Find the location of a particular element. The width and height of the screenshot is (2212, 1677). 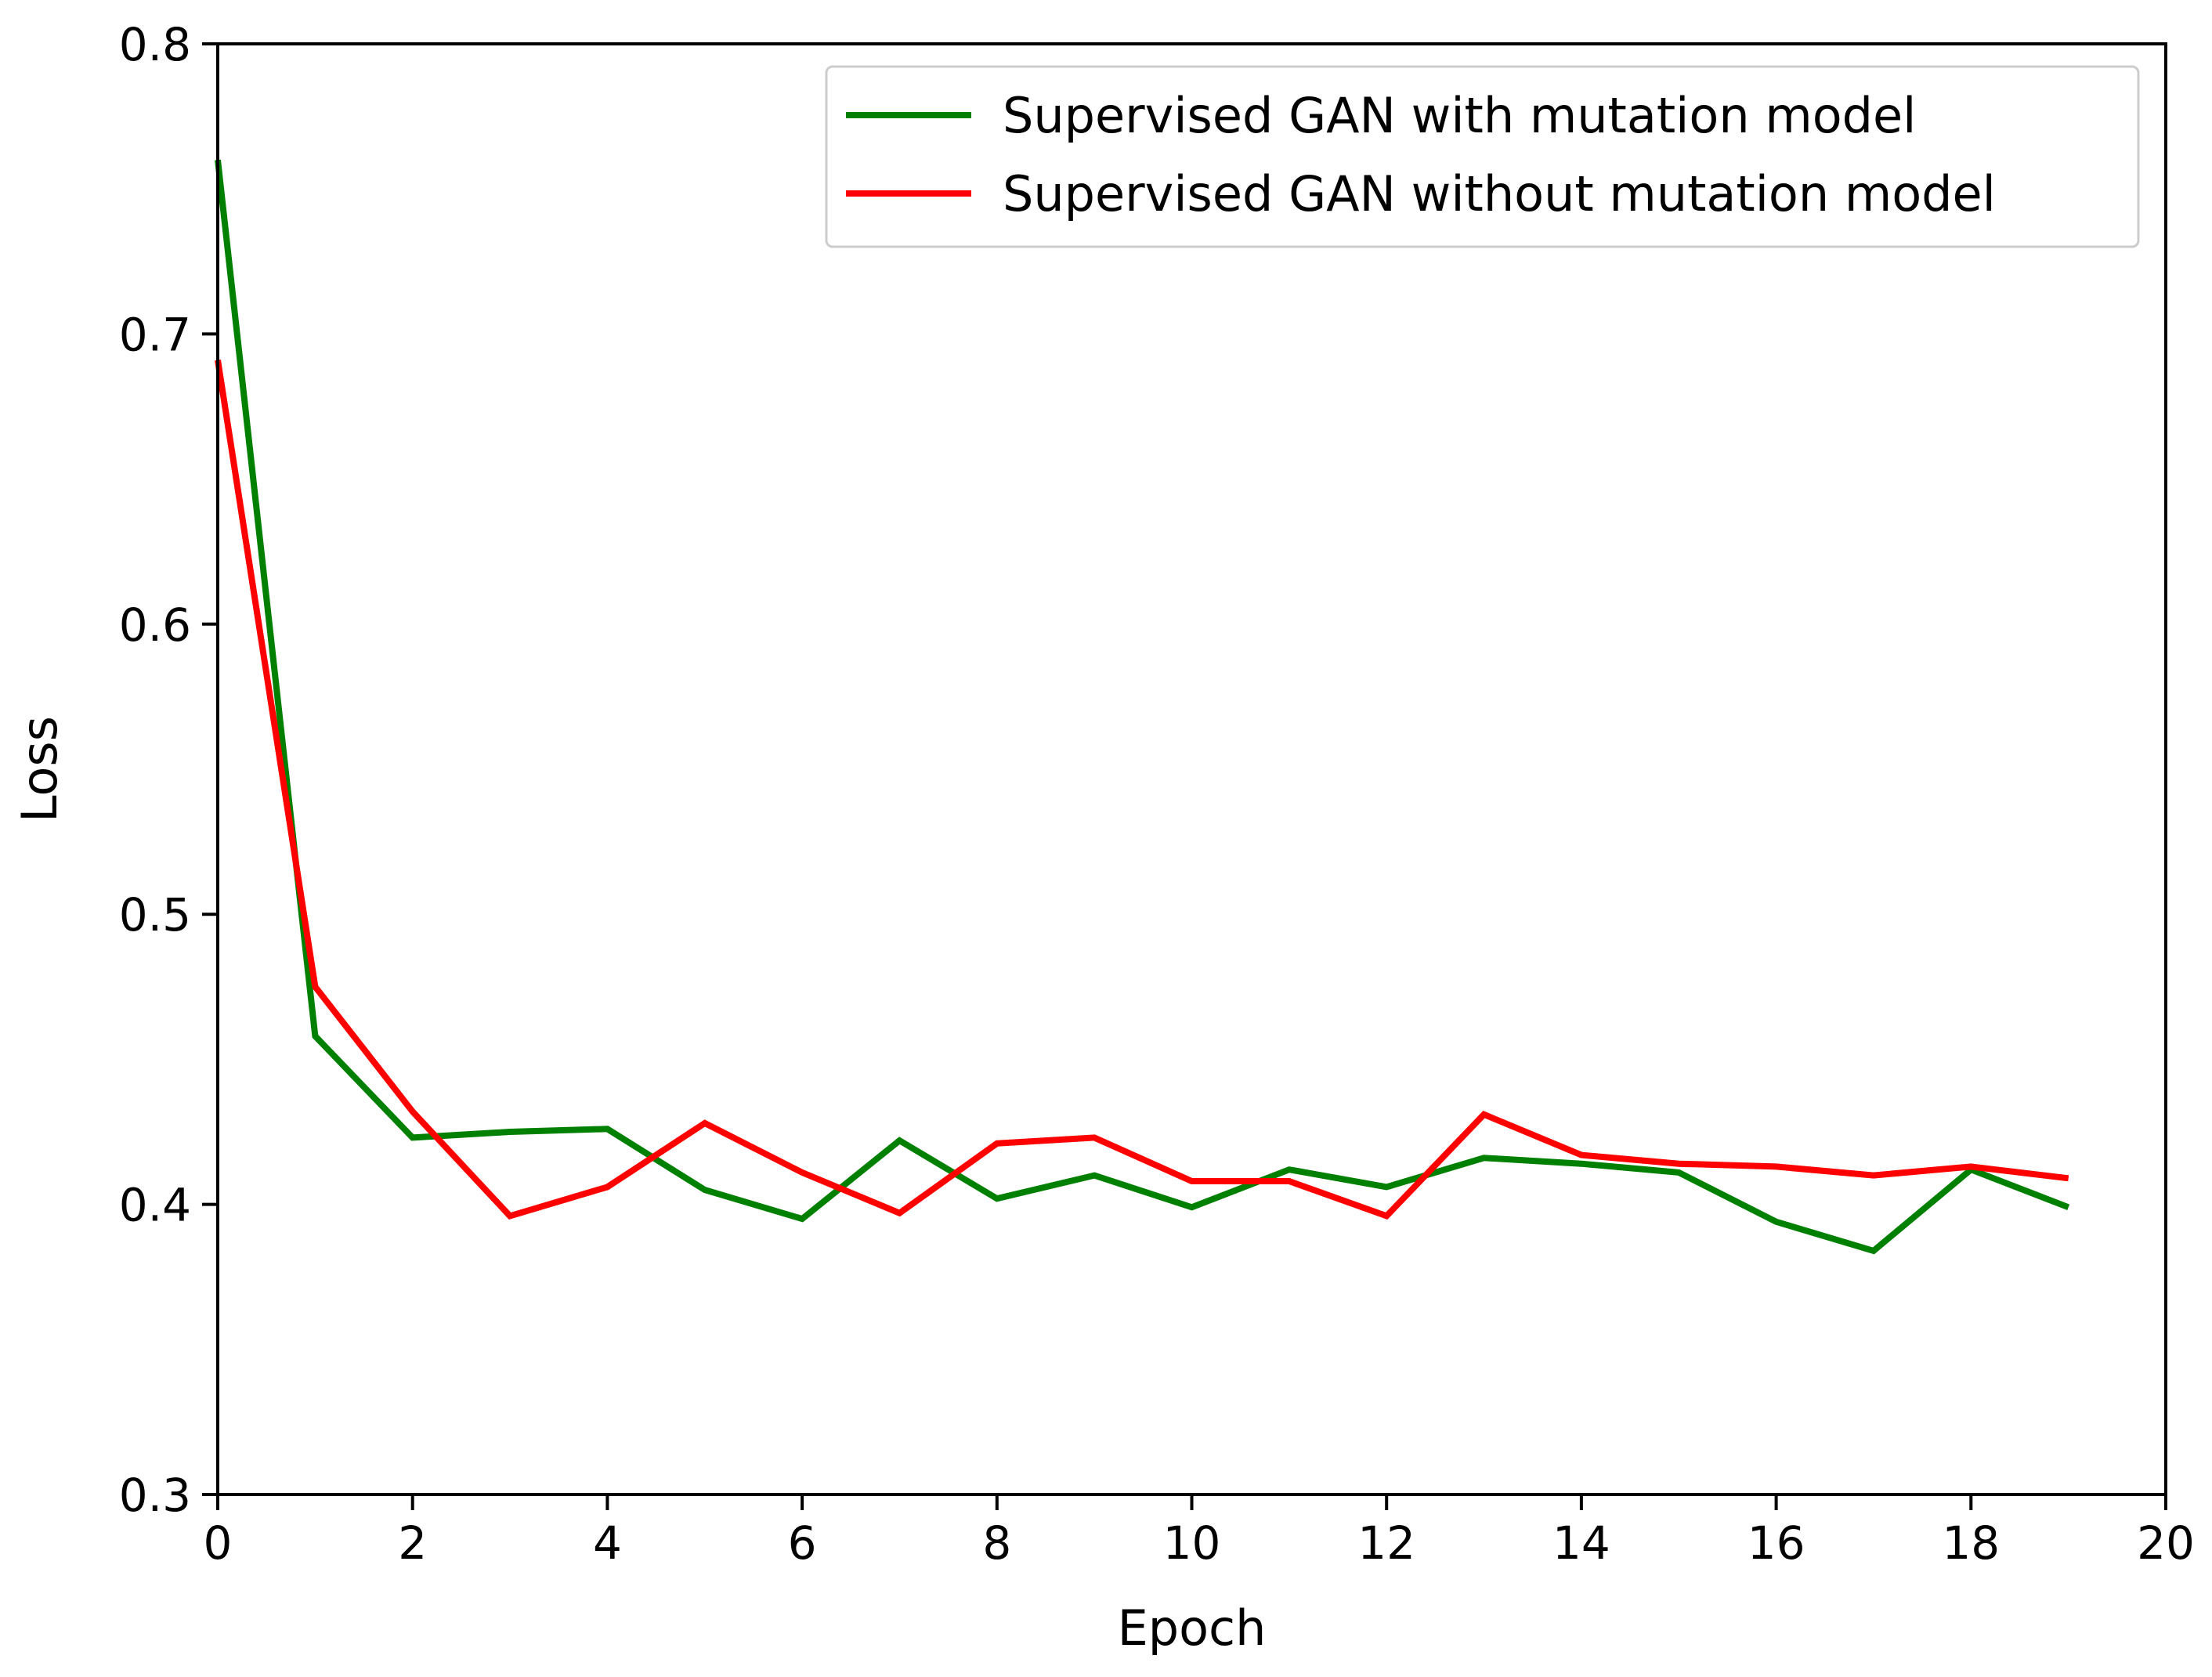

x-tick-label: 0 is located at coordinates (219, 1543).